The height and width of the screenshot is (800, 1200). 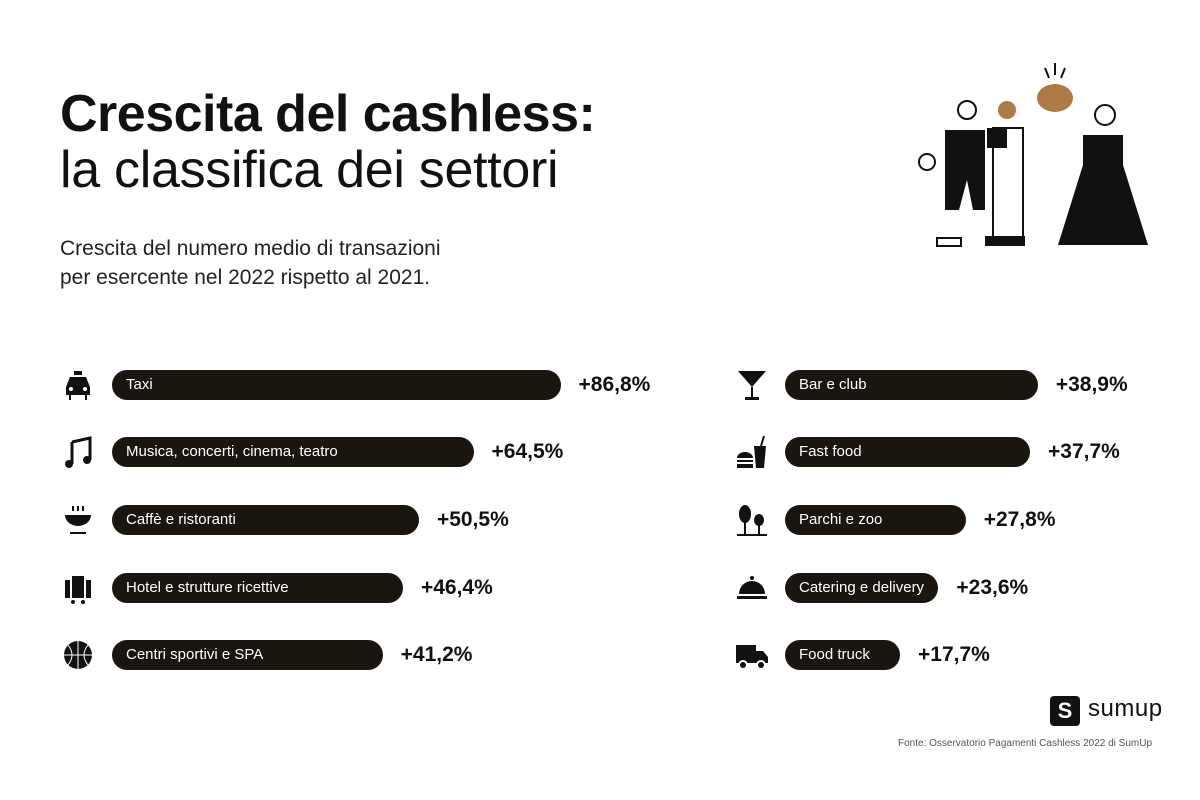 I want to click on fast-food-icon, so click(x=751, y=451).